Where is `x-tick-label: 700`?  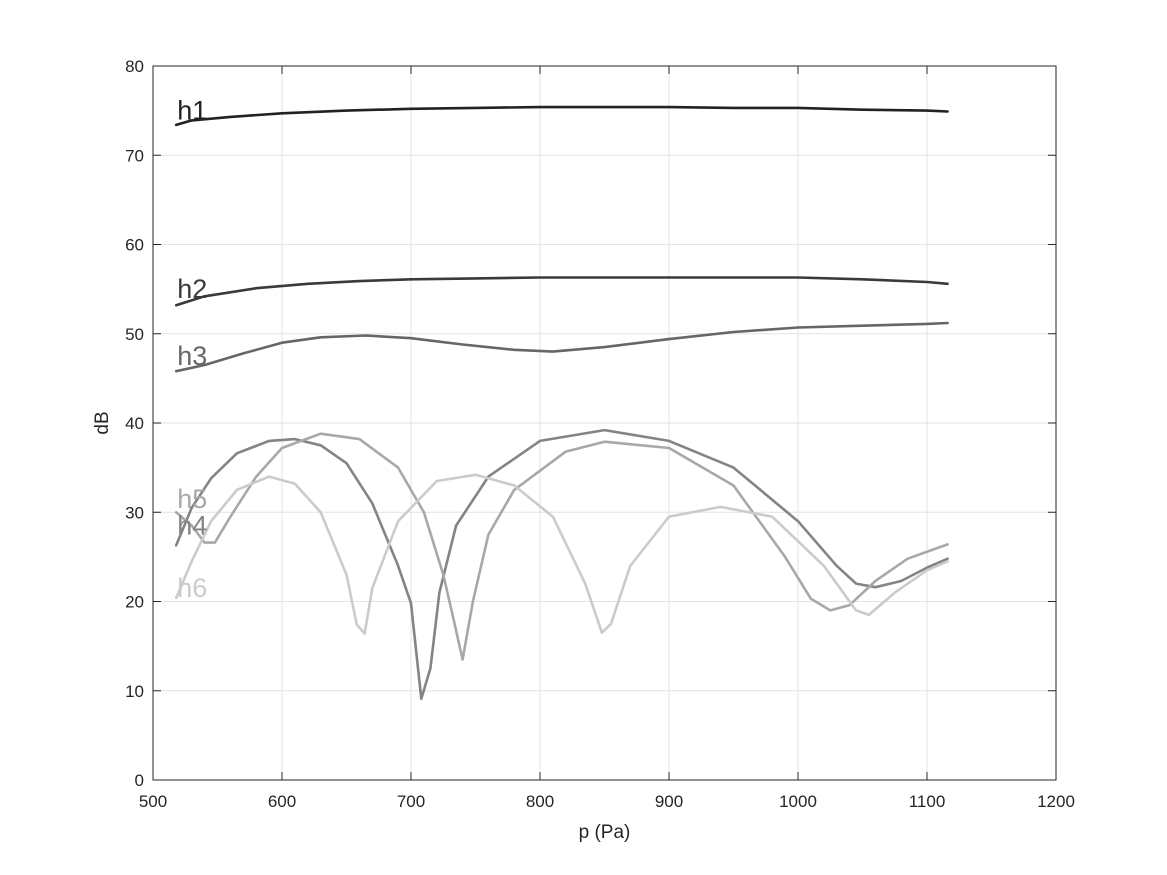
x-tick-label: 700 is located at coordinates (411, 801).